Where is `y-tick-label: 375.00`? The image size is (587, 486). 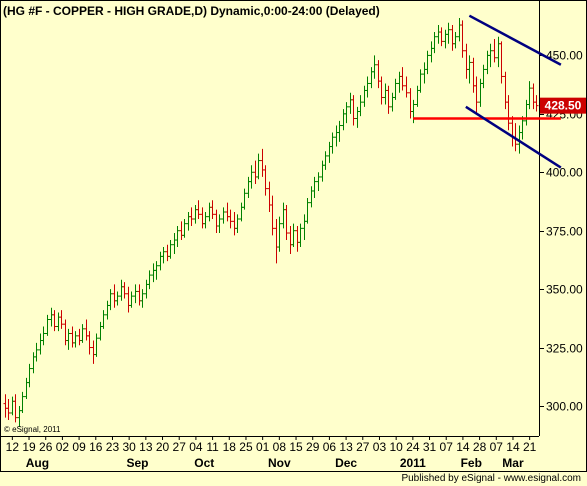 y-tick-label: 375.00 is located at coordinates (564, 232).